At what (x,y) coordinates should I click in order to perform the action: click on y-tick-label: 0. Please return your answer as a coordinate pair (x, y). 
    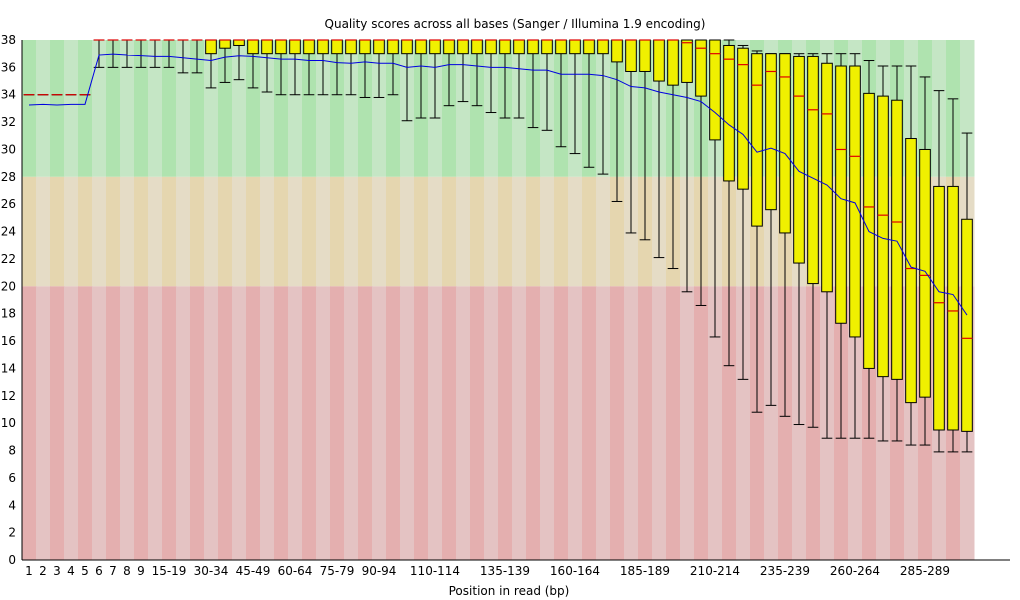
    Looking at the image, I should click on (12, 560).